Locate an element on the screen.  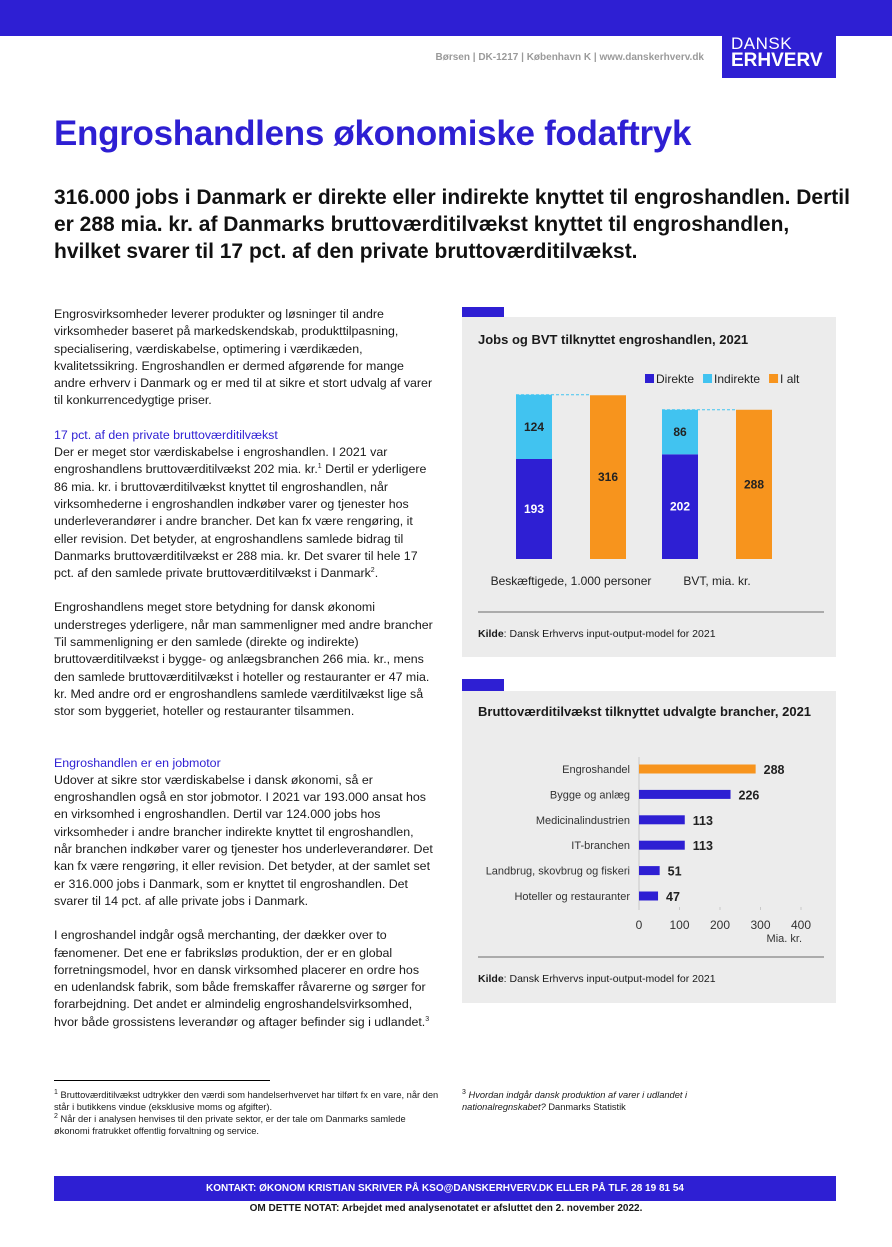
x-axis-label: Mia. kr. is located at coordinates (784, 939).